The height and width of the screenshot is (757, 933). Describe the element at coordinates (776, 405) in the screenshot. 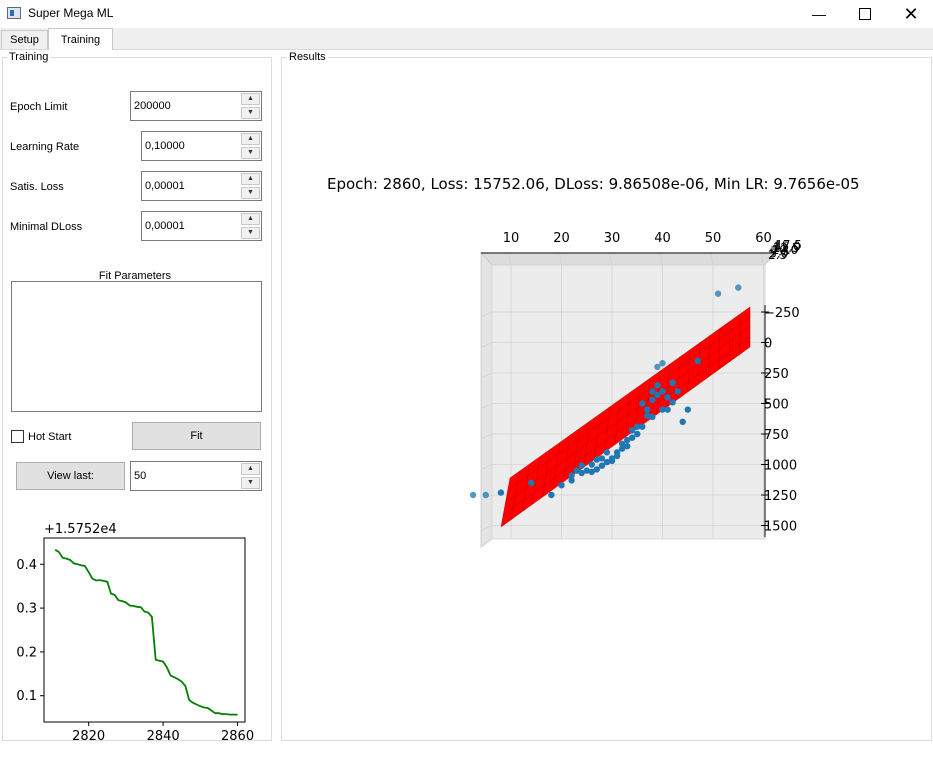

I see `z-tick-label: 500` at that location.